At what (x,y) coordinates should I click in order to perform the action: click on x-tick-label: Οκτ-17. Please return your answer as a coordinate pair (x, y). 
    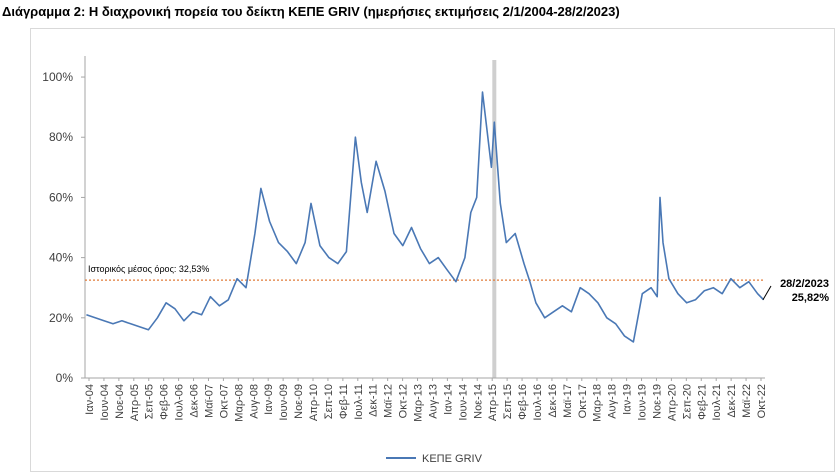
    Looking at the image, I should click on (583, 401).